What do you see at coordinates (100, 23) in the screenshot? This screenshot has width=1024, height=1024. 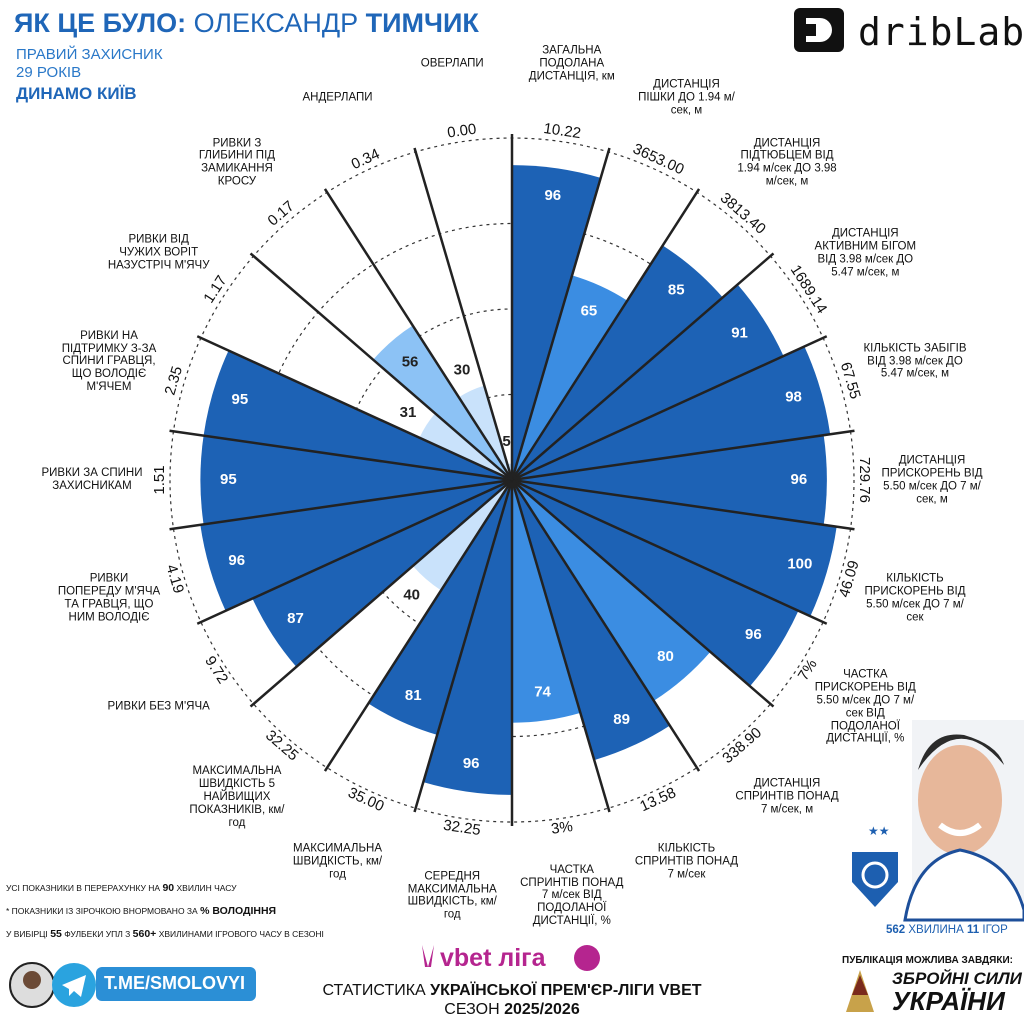 I see `title-part: ЯК ЦЕ БУЛО:` at bounding box center [100, 23].